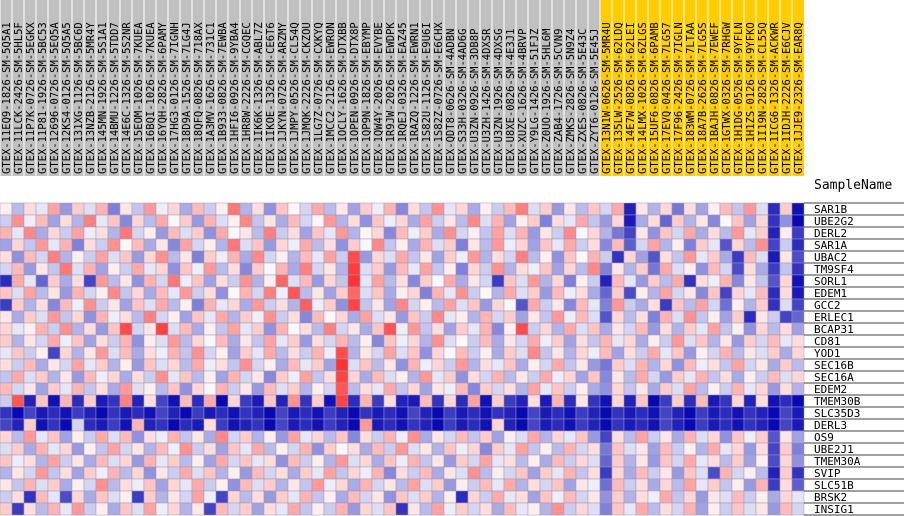 This screenshot has height=516, width=904. Describe the element at coordinates (523, 101) in the screenshot. I see `sample-name-label: GTEX-XUZC-1626-SM-4BRVP` at that location.